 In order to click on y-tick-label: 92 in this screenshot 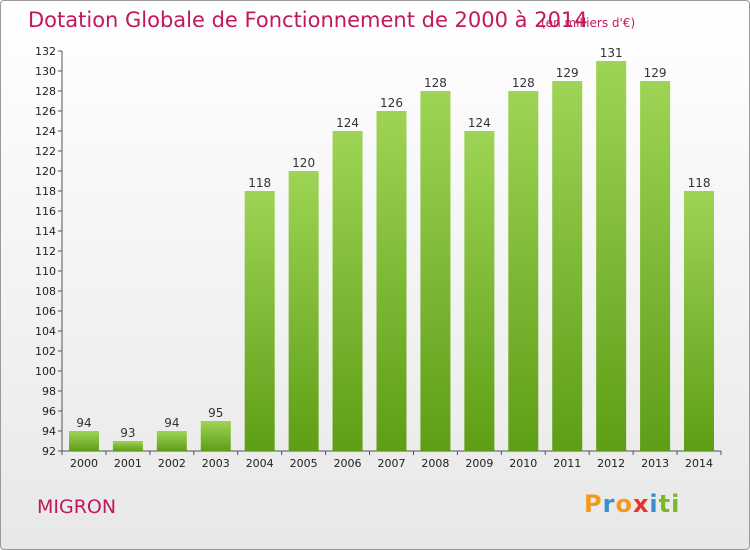, I will do `click(49, 451)`.